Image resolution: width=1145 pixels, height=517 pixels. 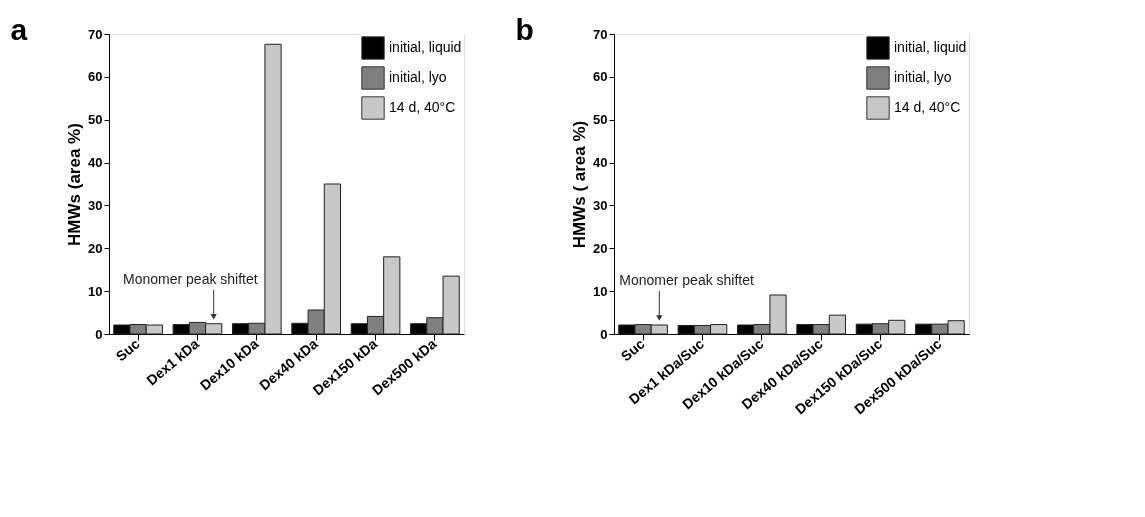 I want to click on y-axis-title: HMWs (area %), so click(x=75, y=184).